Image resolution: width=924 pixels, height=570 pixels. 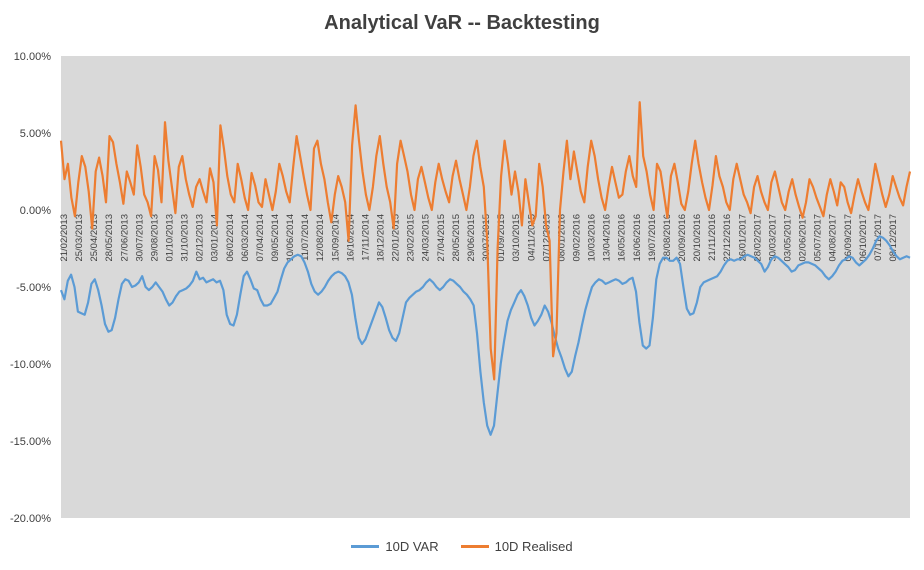 I want to click on legend: 10D VAR 10D Realised, so click(x=462, y=546).